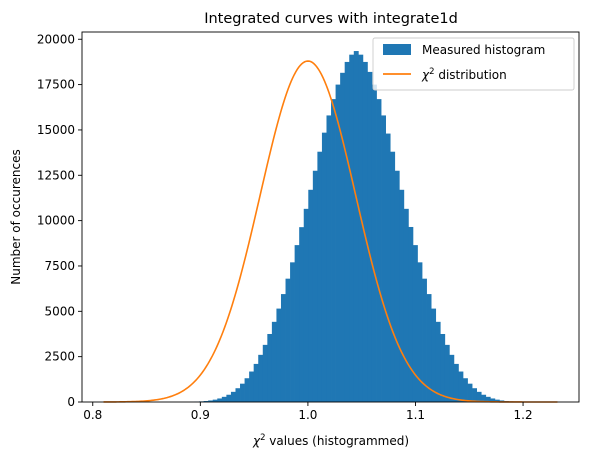  Describe the element at coordinates (59, 266) in the screenshot. I see `y-tick-label: 7500` at that location.